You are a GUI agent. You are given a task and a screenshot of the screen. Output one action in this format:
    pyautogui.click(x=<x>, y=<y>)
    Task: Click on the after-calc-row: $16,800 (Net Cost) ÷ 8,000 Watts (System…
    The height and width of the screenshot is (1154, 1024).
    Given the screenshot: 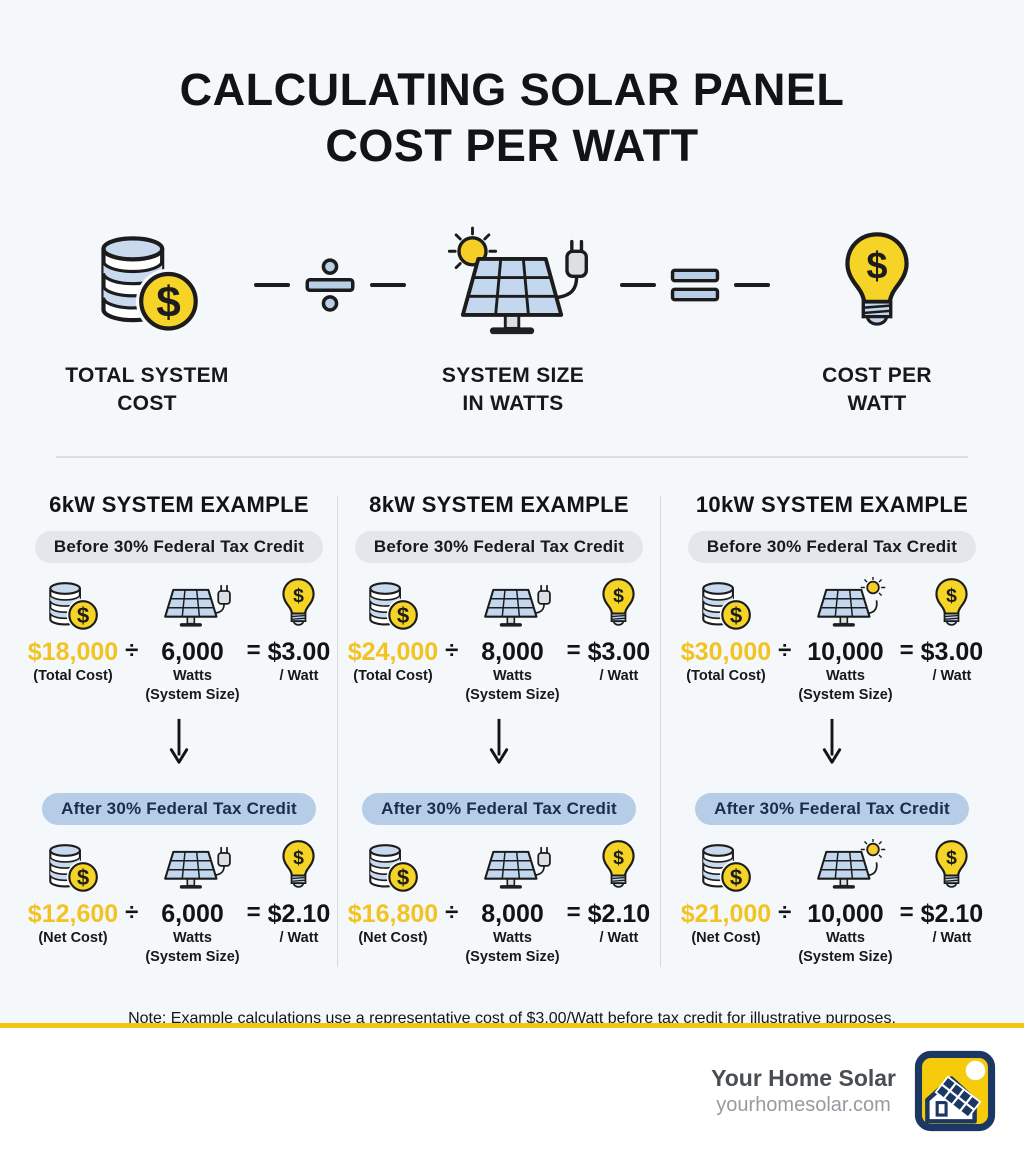 What is the action you would take?
    pyautogui.click(x=499, y=902)
    